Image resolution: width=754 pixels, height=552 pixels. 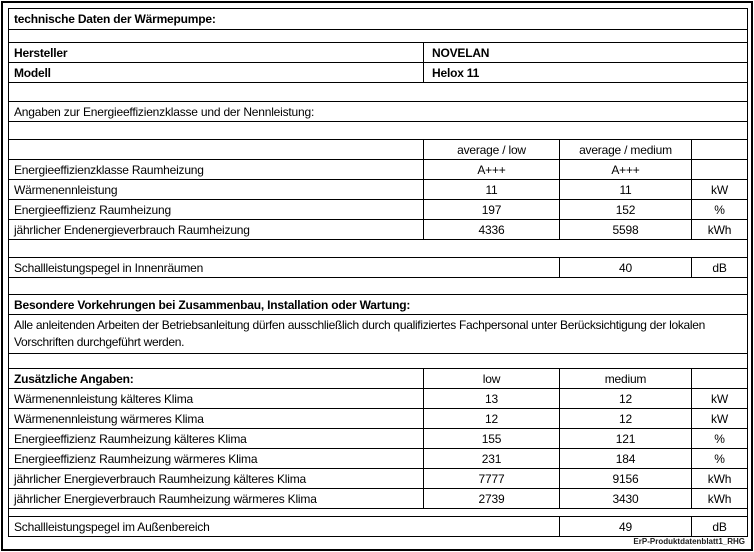 What do you see at coordinates (216, 398) in the screenshot?
I see `row-label: Wärmenennleistung kälteres Klima` at bounding box center [216, 398].